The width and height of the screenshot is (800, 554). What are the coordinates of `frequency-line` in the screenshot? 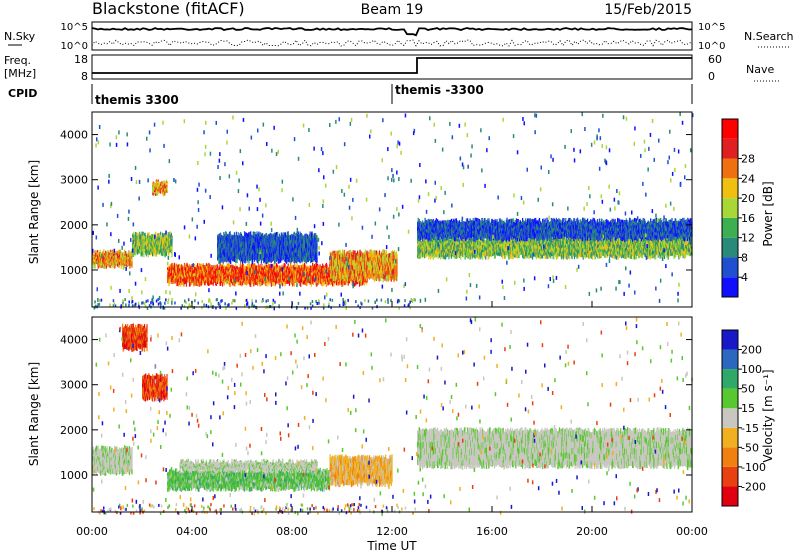 It's located at (392, 65).